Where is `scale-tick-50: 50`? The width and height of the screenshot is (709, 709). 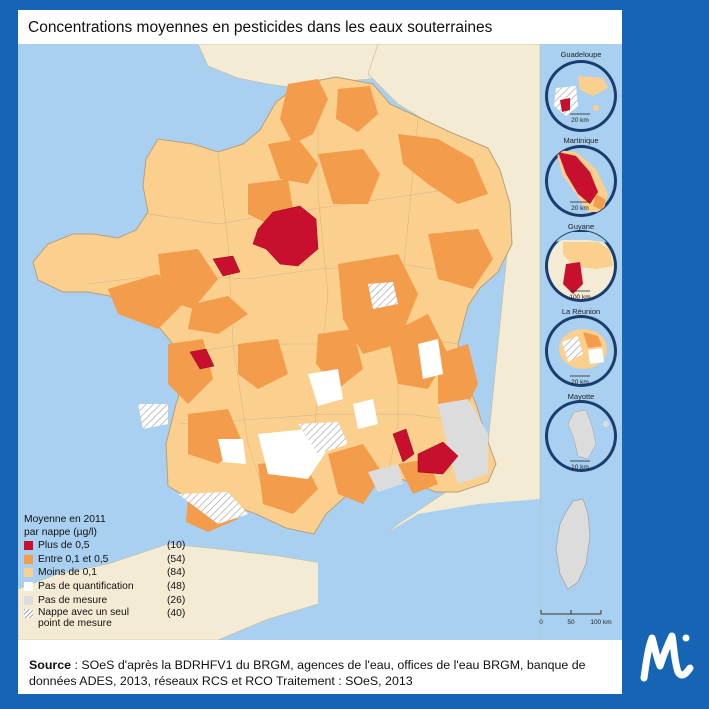
scale-tick-50: 50 is located at coordinates (571, 622).